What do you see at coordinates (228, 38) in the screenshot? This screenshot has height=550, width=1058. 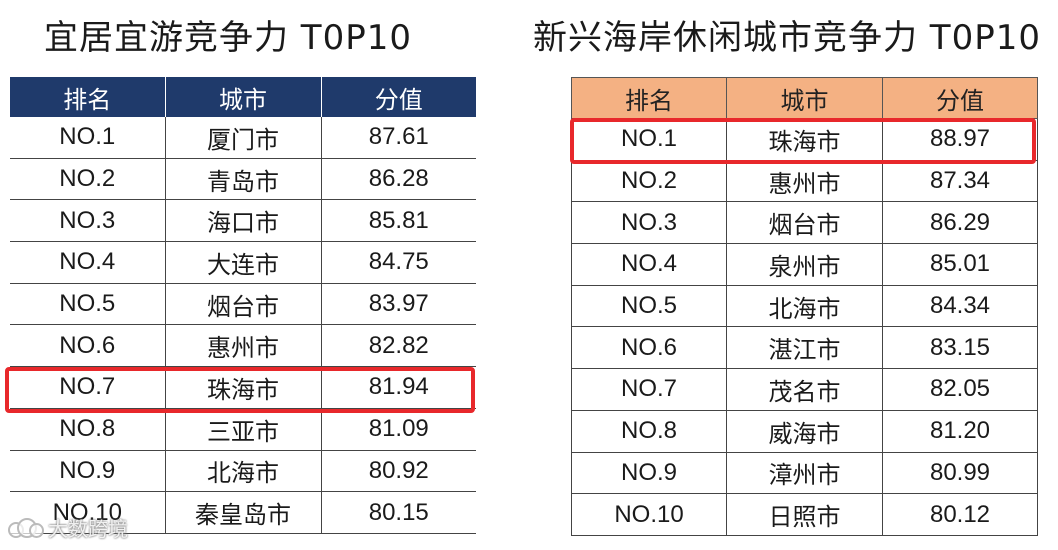 I see `left-table-title: 宜居宜游竞争力 T0P10` at bounding box center [228, 38].